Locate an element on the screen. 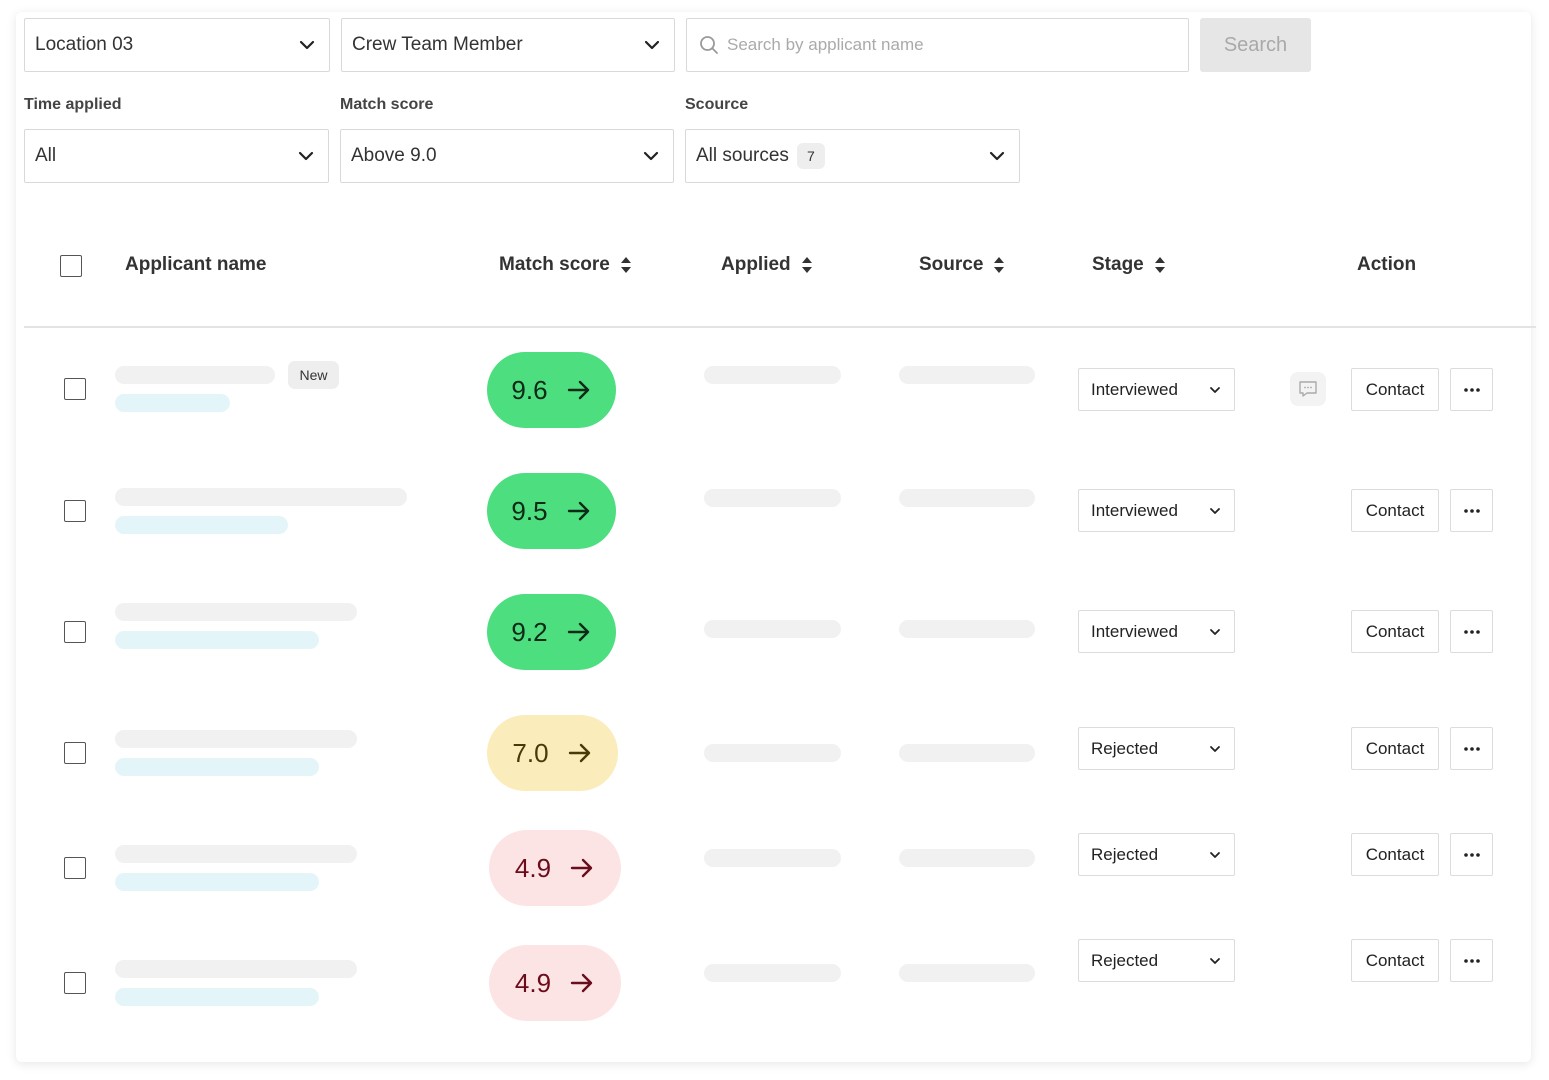  source-value-text: All sources is located at coordinates (742, 155).